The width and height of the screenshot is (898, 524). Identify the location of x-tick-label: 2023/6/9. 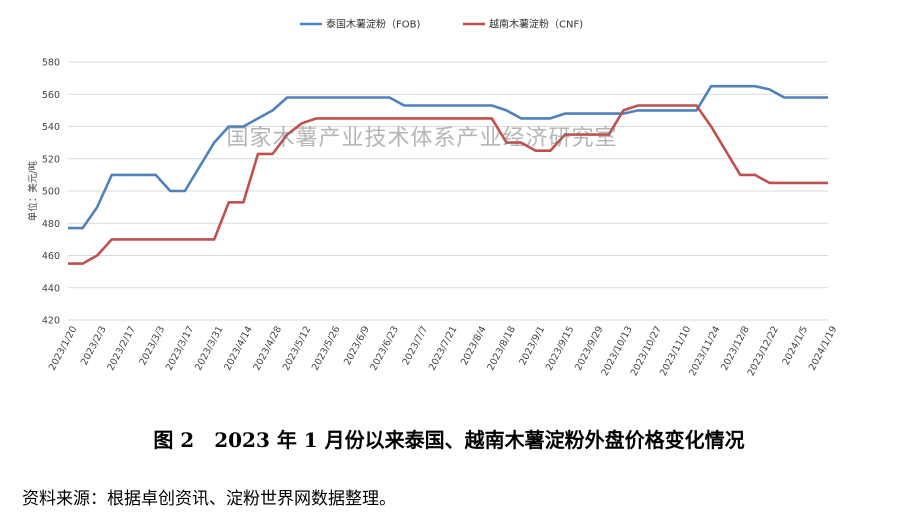
(357, 345).